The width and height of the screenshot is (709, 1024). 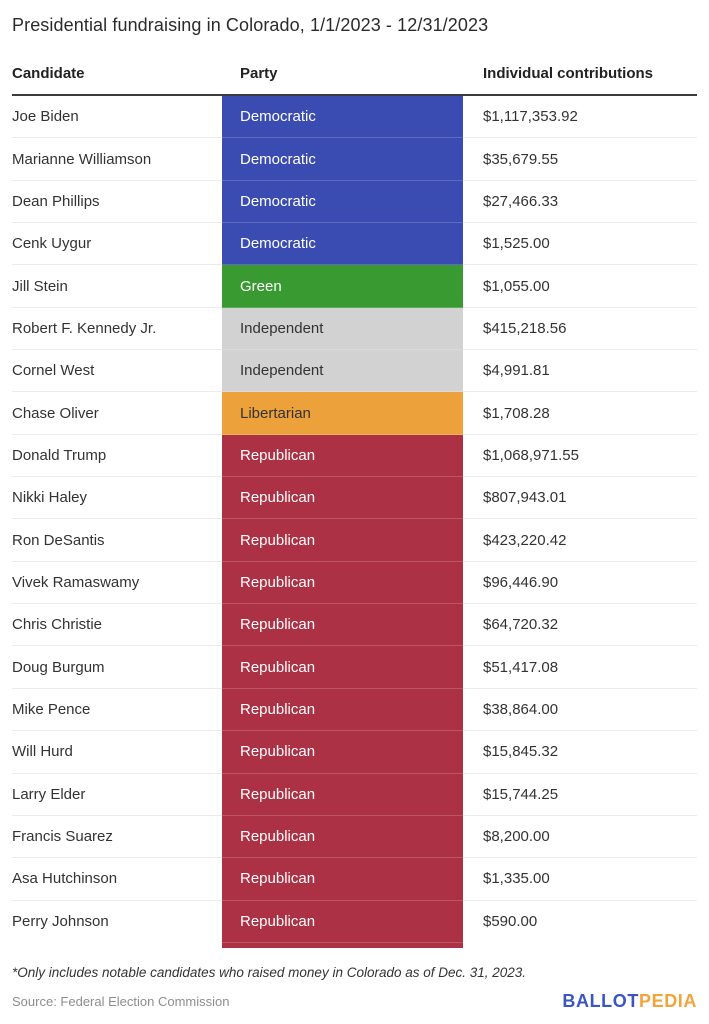 I want to click on contribution-cell: $1,055.00, so click(x=580, y=286).